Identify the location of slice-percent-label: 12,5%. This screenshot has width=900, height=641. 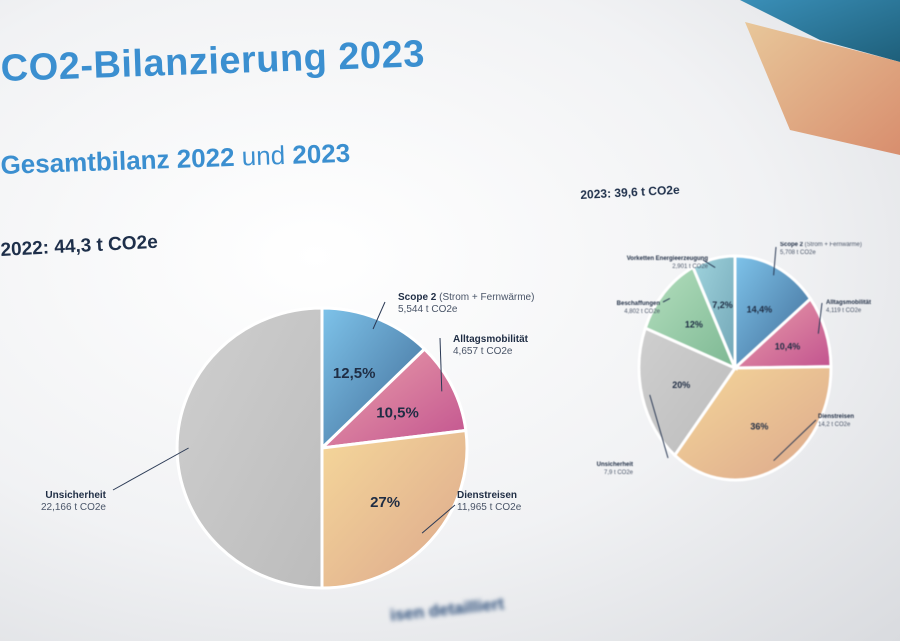
(354, 373).